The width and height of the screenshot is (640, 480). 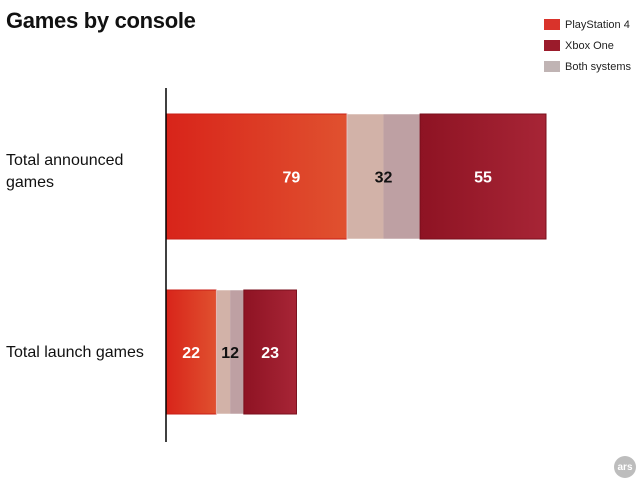 I want to click on bar-group-launch: 22 12 23, so click(x=231, y=352).